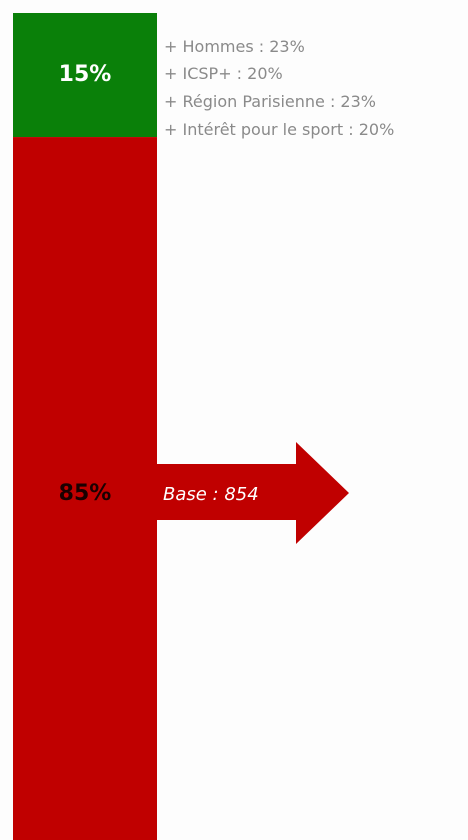 This screenshot has height=840, width=468. Describe the element at coordinates (279, 129) in the screenshot. I see `detail-line: + Intérêt pour le sport : 20%` at that location.